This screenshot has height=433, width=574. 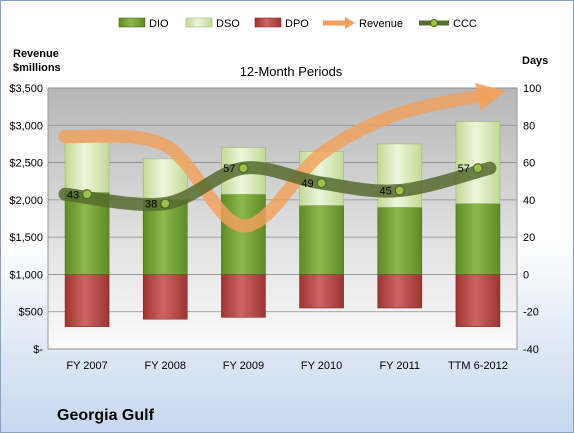 I want to click on x-tick-label: FY 2011, so click(x=399, y=366).